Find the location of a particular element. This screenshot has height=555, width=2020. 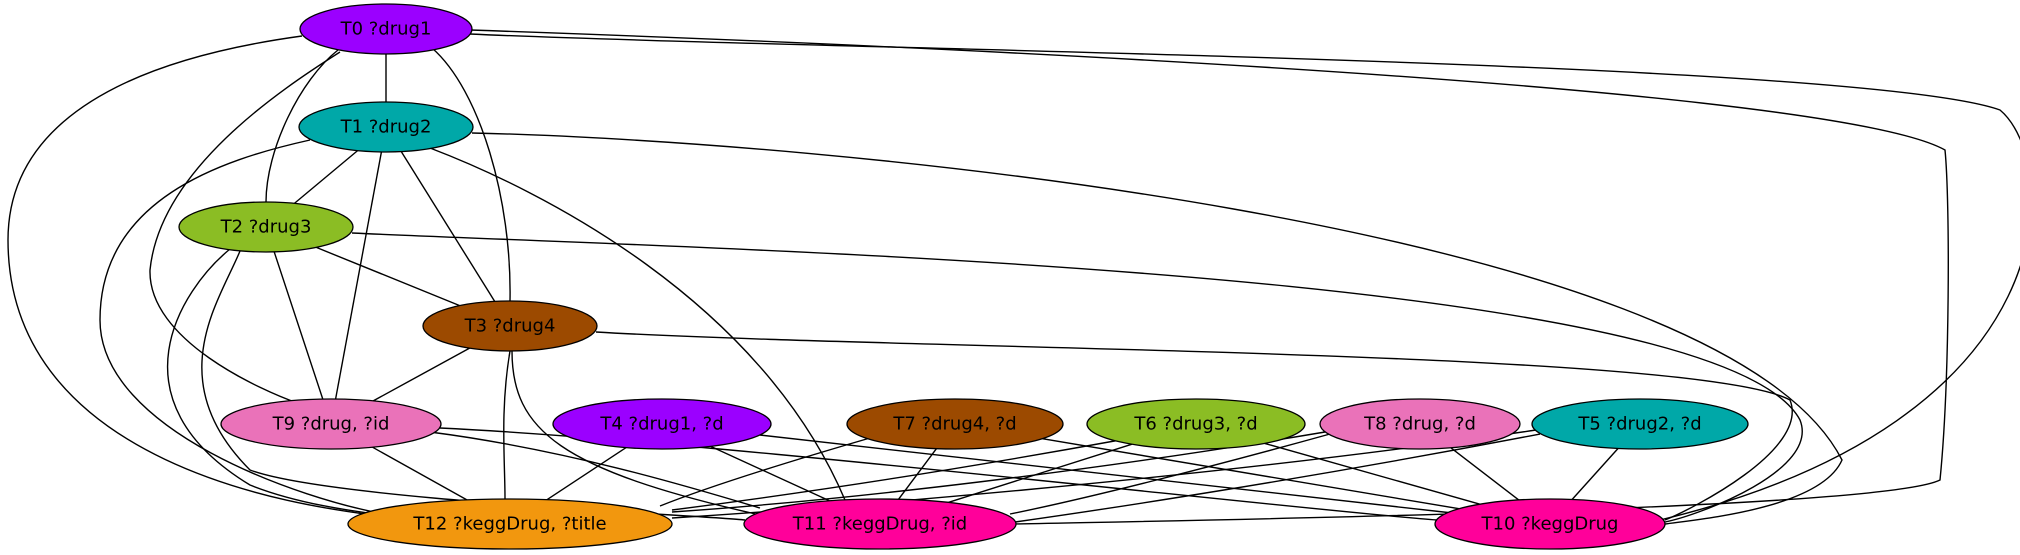

node-t7: T7 ?drug4, ?d is located at coordinates (955, 424).